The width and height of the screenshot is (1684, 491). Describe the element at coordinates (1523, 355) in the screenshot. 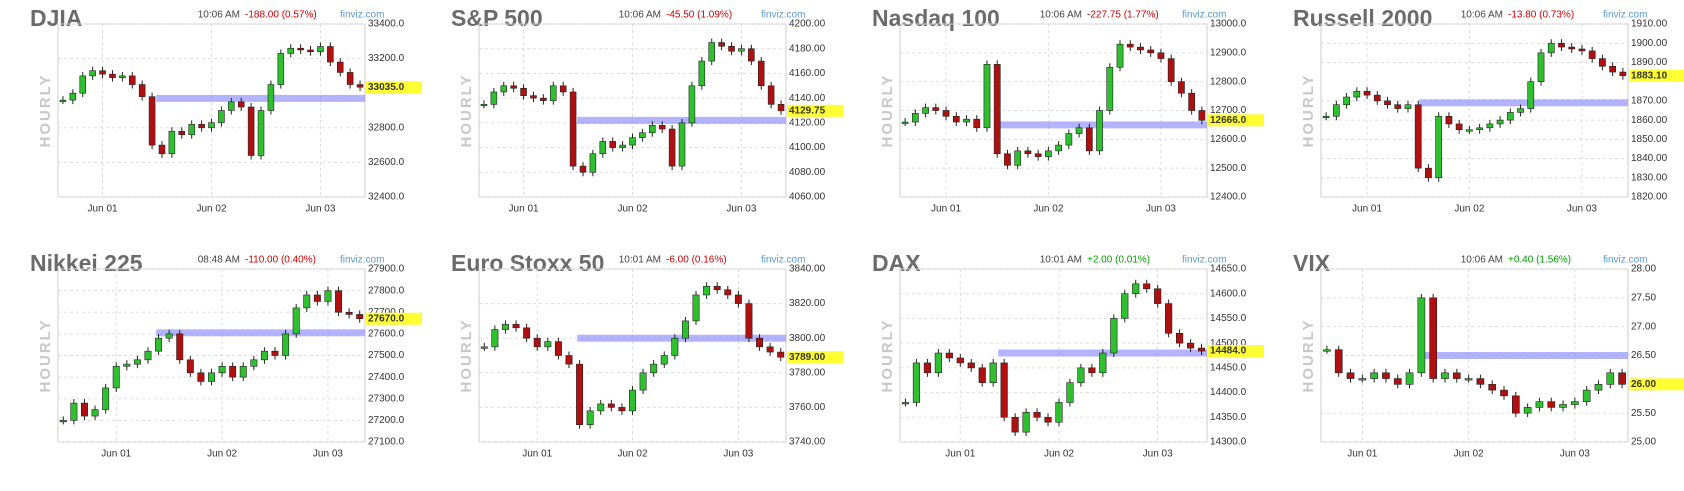

I see `reference-line` at that location.